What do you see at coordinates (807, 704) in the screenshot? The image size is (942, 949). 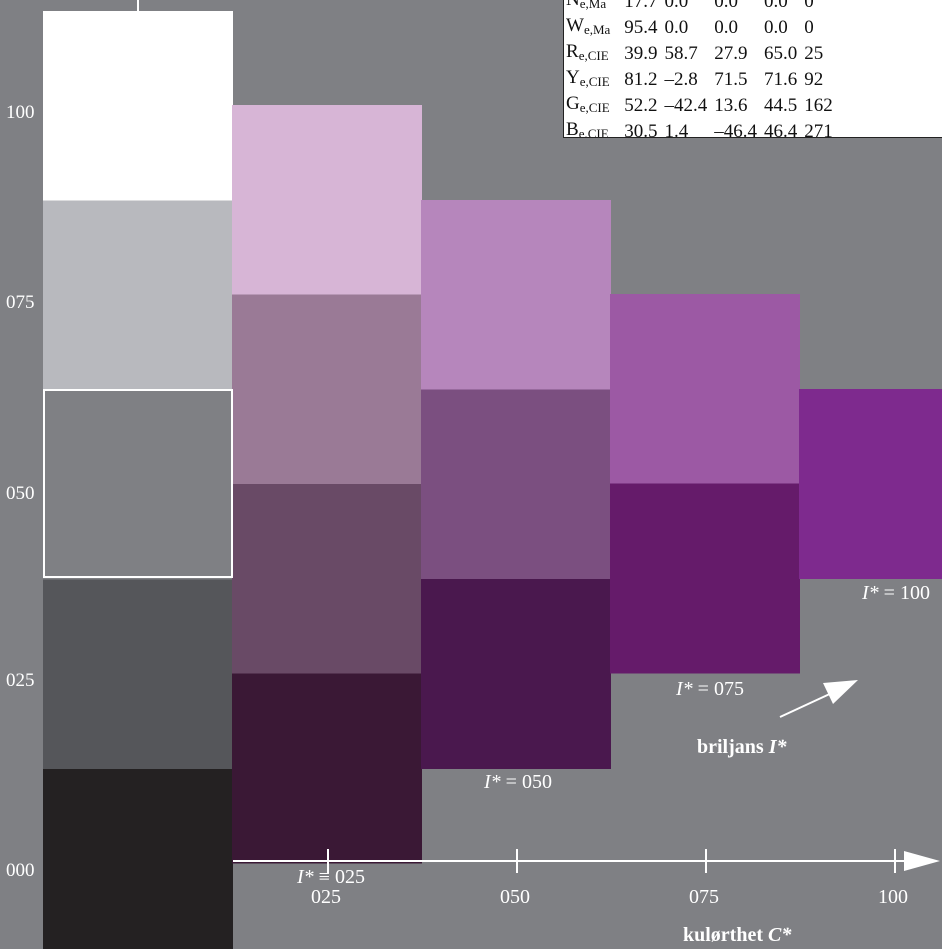 I see `brilliance-arrow-line` at bounding box center [807, 704].